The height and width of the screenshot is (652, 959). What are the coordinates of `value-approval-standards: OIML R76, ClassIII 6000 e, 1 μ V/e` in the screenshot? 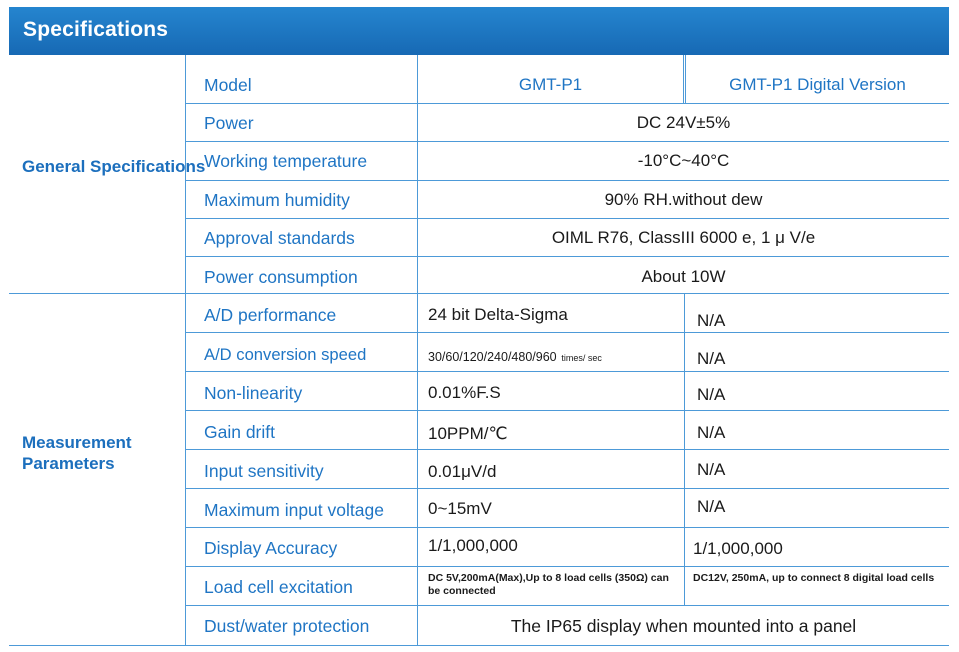 It's located at (683, 237).